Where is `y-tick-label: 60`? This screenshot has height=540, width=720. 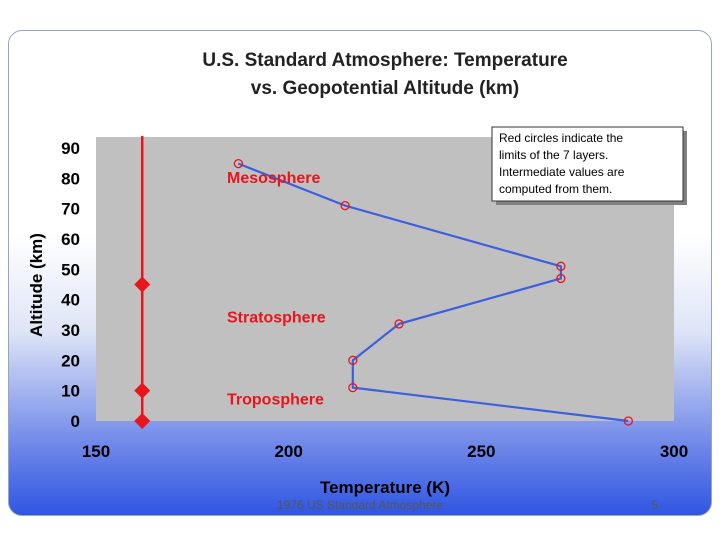 y-tick-label: 60 is located at coordinates (70, 239).